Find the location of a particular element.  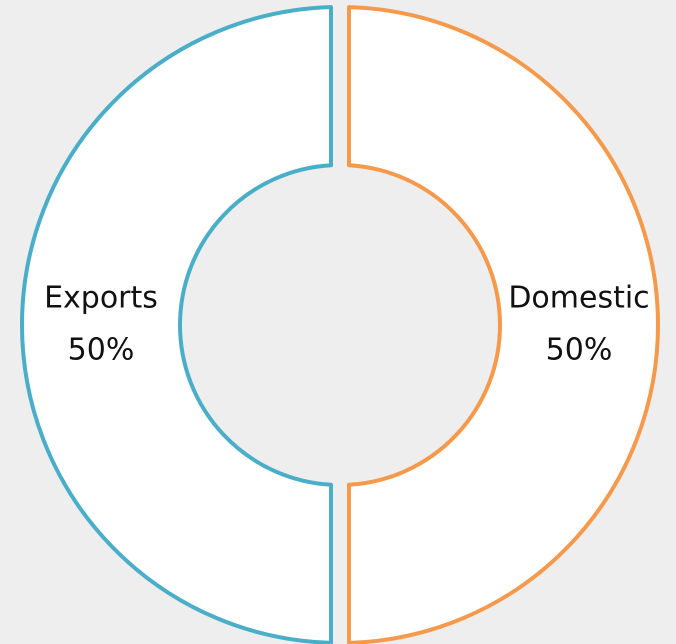

slice-label: Domestic is located at coordinates (578, 298).